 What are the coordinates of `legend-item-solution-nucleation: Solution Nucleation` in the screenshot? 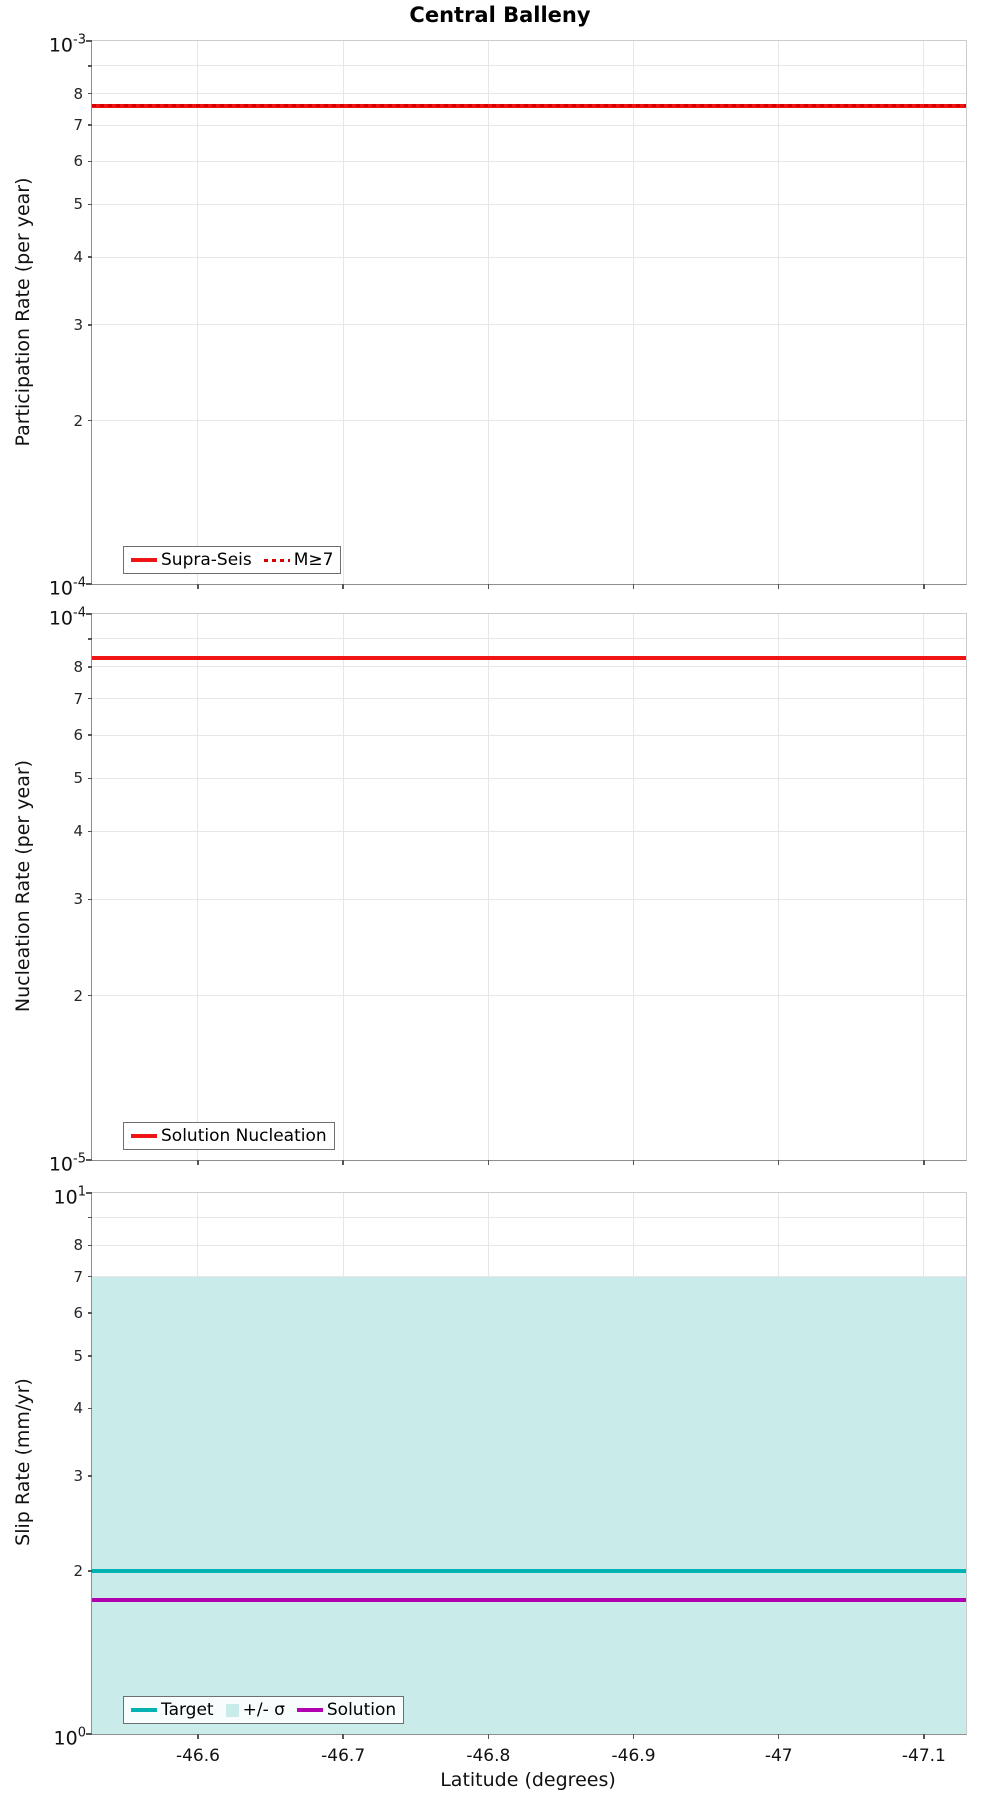 It's located at (229, 1136).